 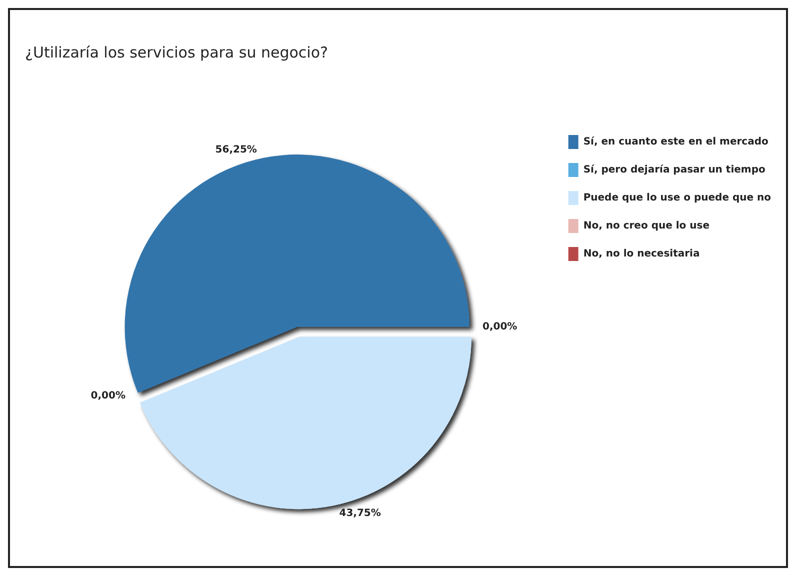 I want to click on legend-label: Sí, pero dejaría pasar un tiempo, so click(x=674, y=170).